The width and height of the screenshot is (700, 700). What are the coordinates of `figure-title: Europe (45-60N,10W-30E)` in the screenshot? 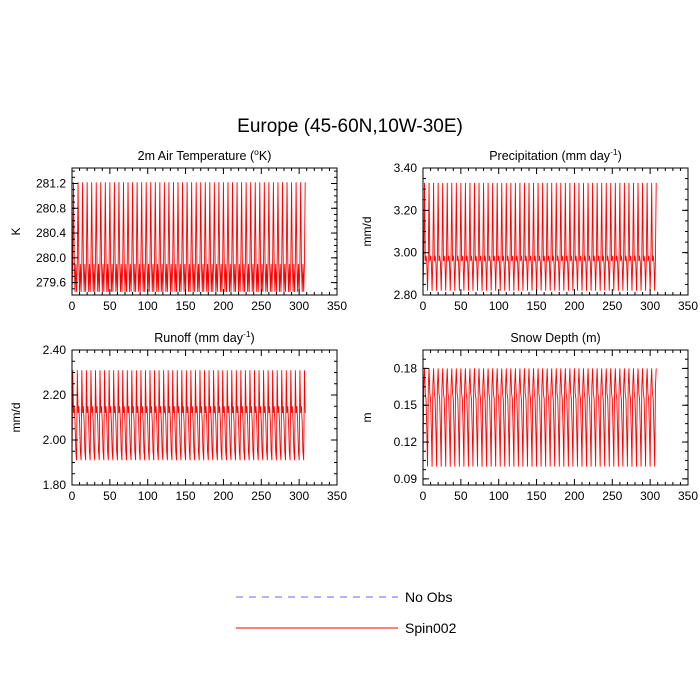 It's located at (350, 126).